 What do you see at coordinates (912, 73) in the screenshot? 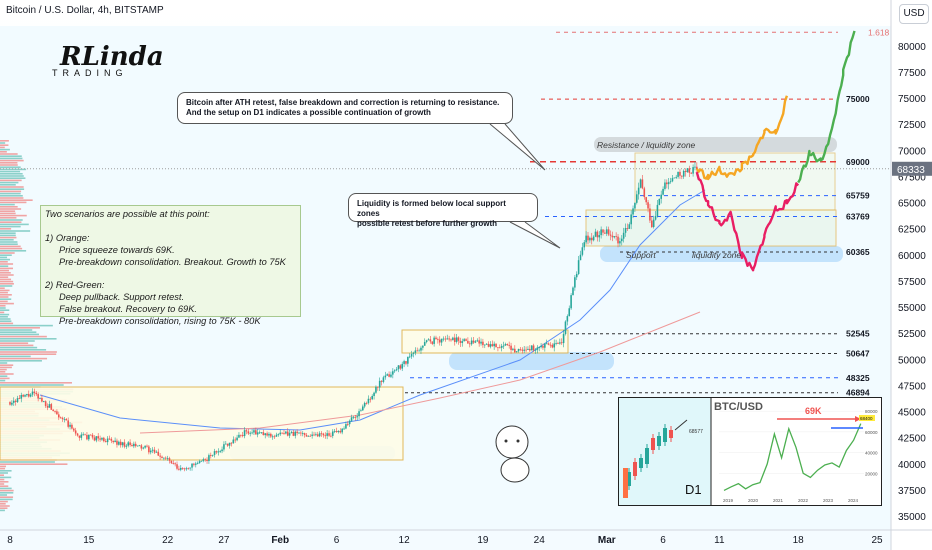
I see `y-tick-label: 77500` at bounding box center [912, 73].